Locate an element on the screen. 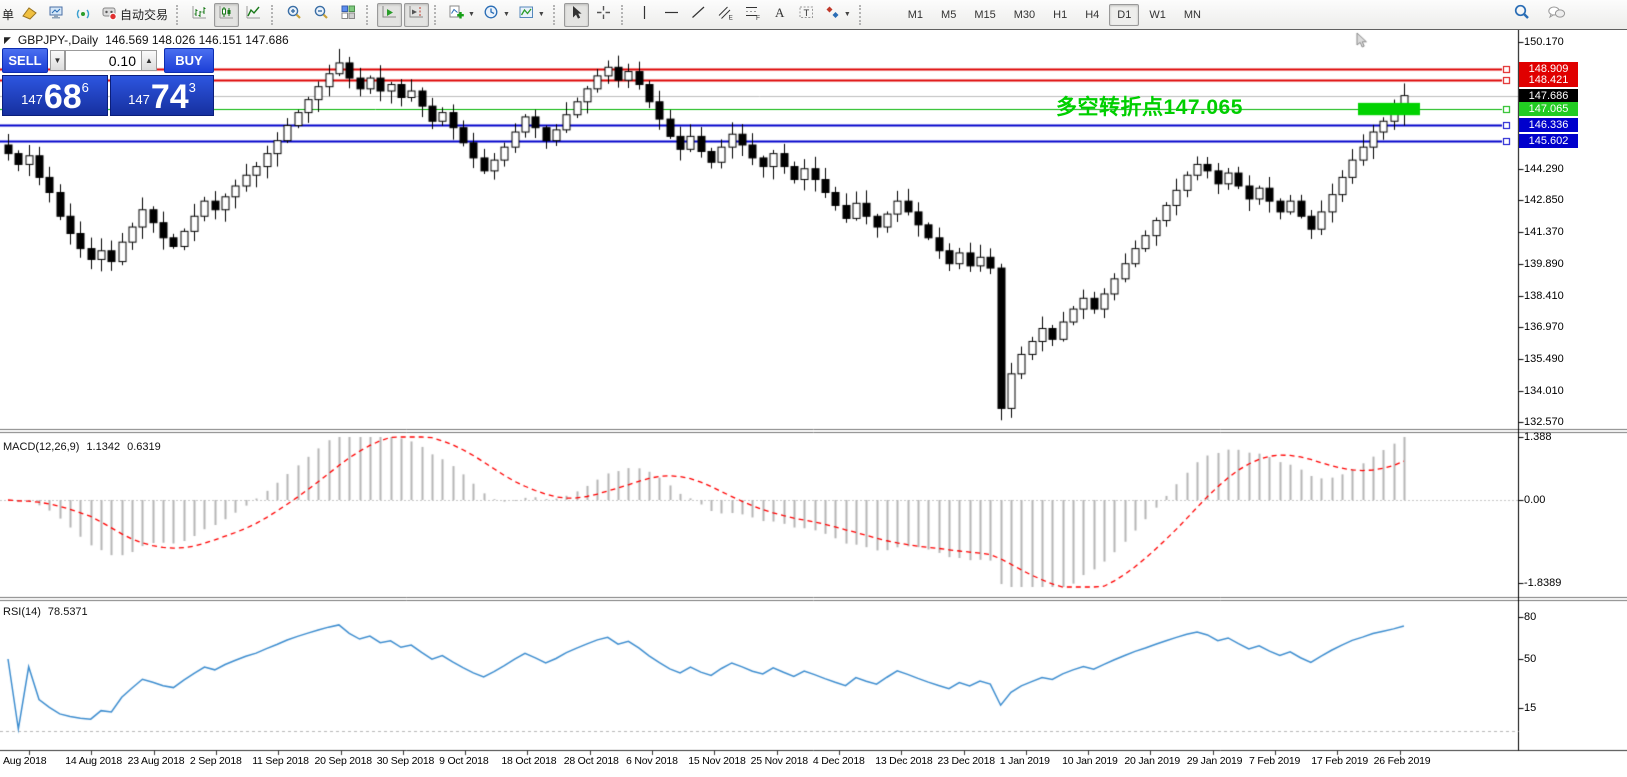  fibonacci-button: F is located at coordinates (752, 15).